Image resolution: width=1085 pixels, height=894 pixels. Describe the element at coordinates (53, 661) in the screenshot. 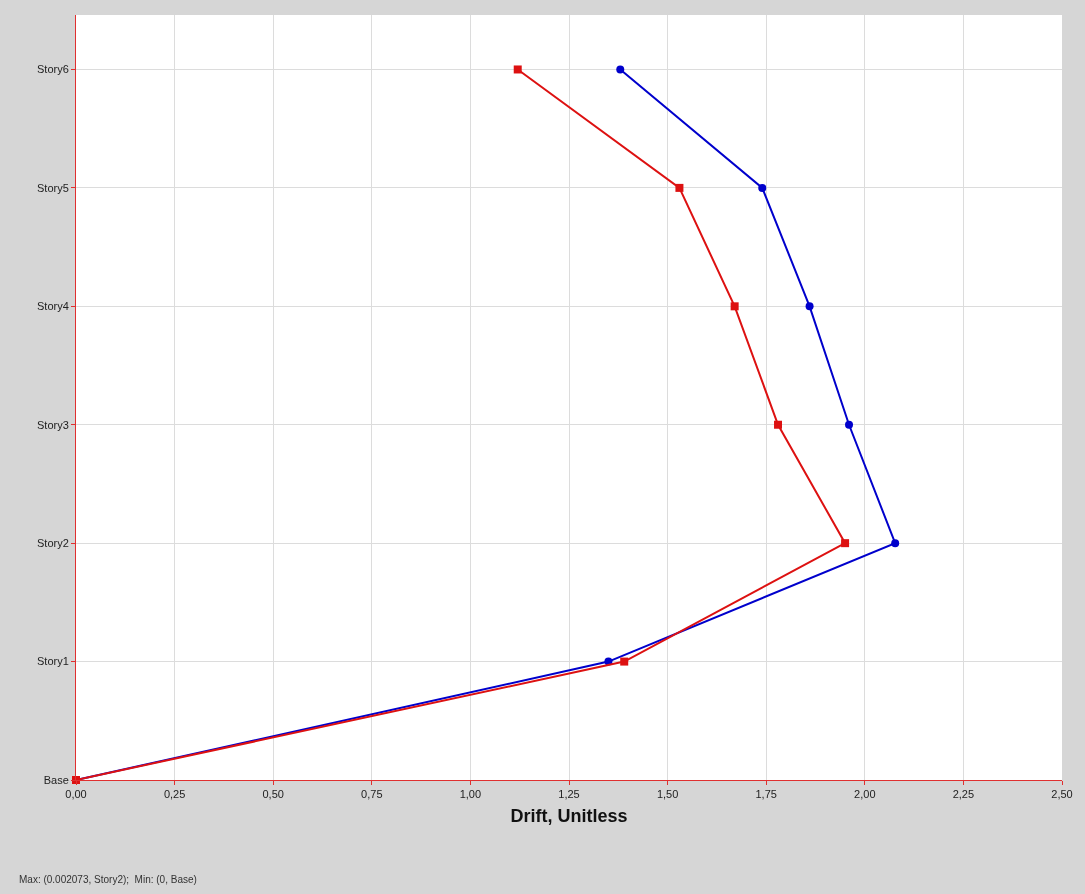

I see `y-tick-label: Story1` at that location.